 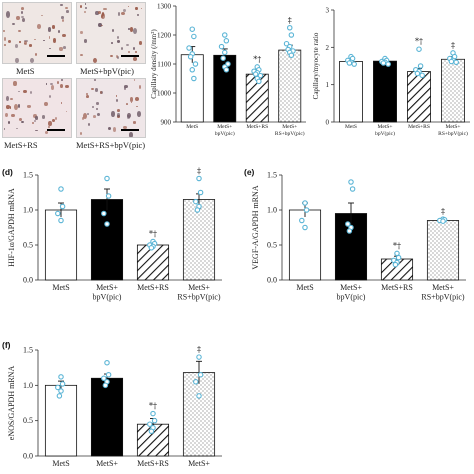 What do you see at coordinates (316, 65) in the screenshot?
I see `y-axis-label: Capillary/myocyte ratio` at bounding box center [316, 65].